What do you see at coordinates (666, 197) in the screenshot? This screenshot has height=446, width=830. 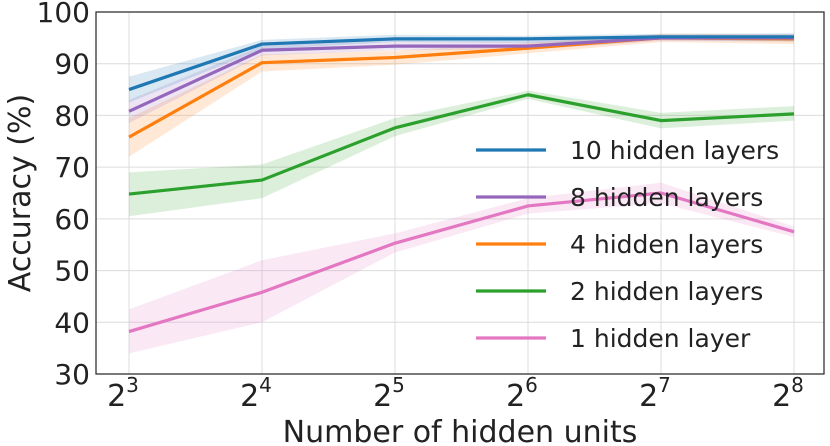 I see `legend-label: 8 hidden layers` at bounding box center [666, 197].